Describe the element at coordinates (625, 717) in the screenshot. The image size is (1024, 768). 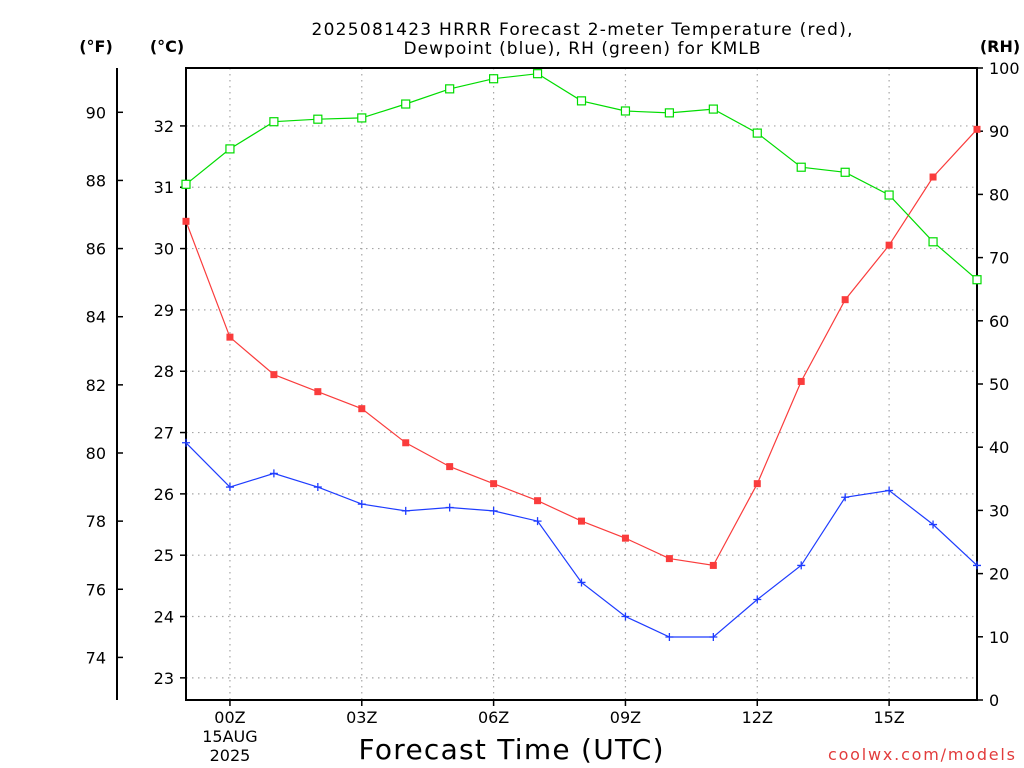
I see `x-tick-label: 09Z` at that location.